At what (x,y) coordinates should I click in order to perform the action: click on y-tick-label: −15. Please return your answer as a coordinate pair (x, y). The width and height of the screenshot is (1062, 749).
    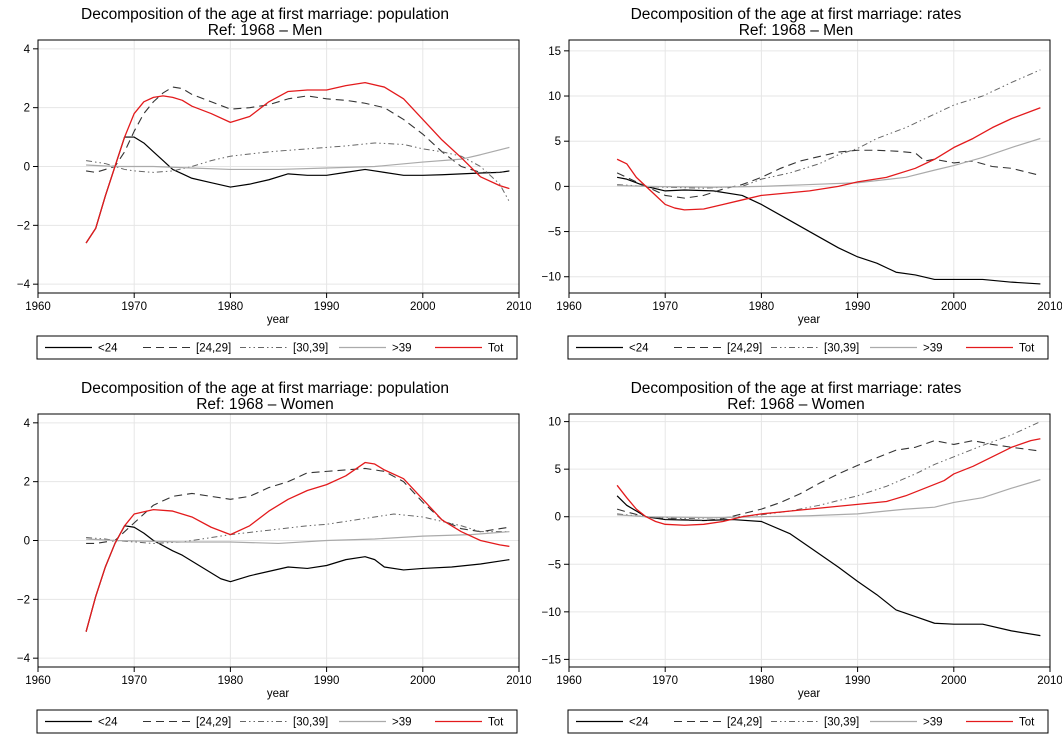
    Looking at the image, I should click on (551, 660).